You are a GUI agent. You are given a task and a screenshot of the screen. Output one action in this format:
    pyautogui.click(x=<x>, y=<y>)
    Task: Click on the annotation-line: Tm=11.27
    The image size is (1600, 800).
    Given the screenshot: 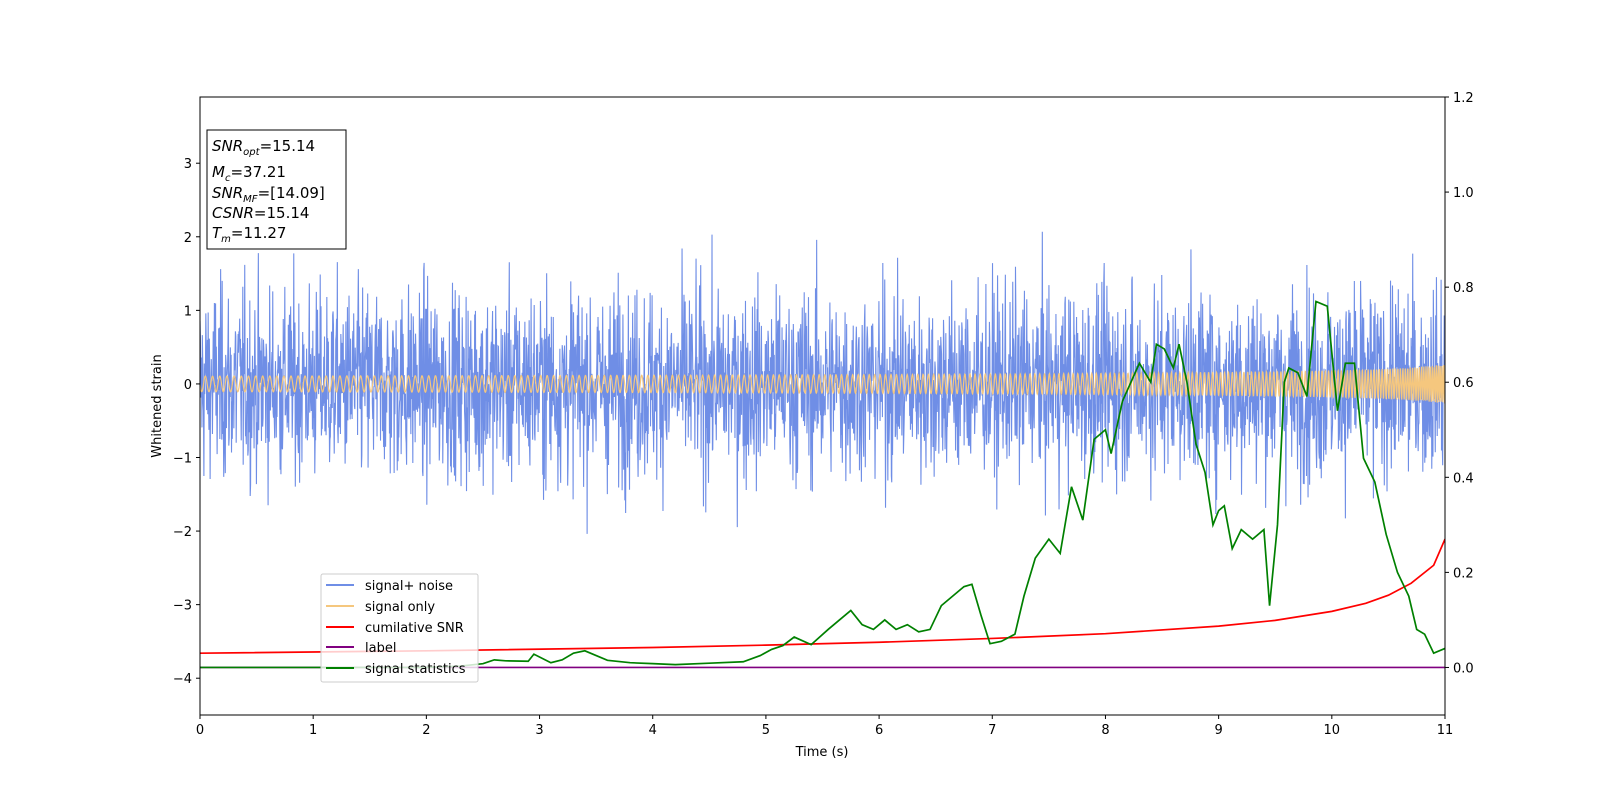 What is the action you would take?
    pyautogui.click(x=249, y=234)
    